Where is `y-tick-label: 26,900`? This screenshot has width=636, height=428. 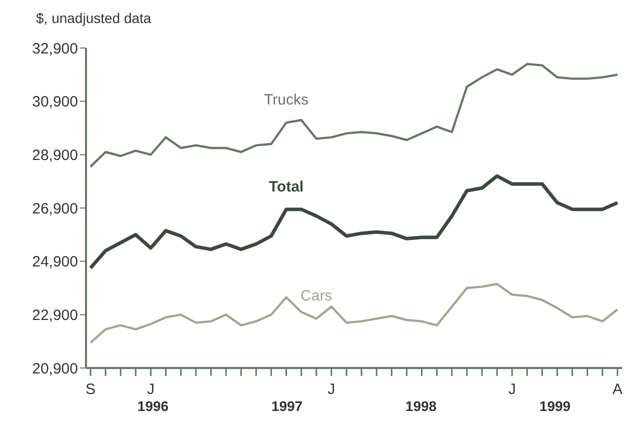
y-tick-label: 26,900 is located at coordinates (55, 209).